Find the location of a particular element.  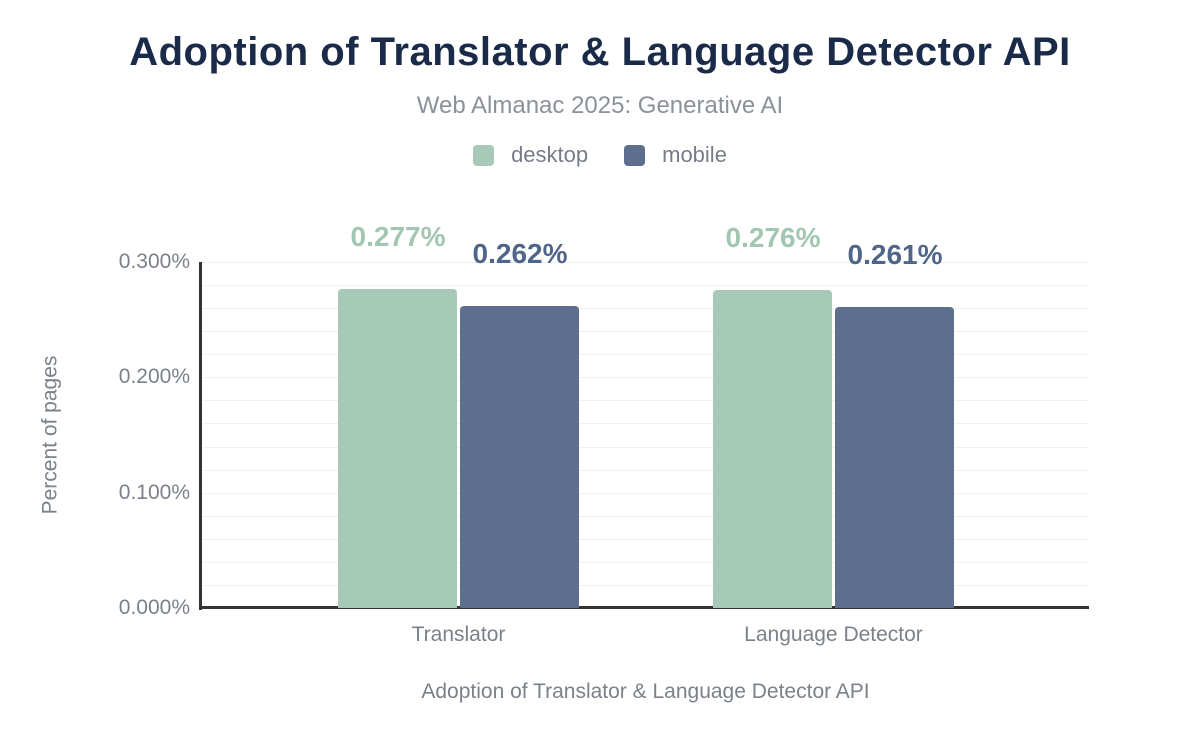

y-axis-title: Percent of pages is located at coordinates (50, 435).